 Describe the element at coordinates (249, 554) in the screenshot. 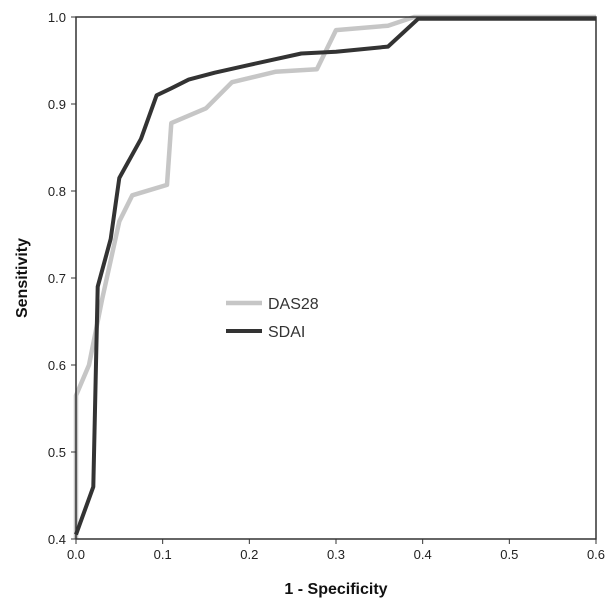

I see `x-tick-label: 0.2` at that location.